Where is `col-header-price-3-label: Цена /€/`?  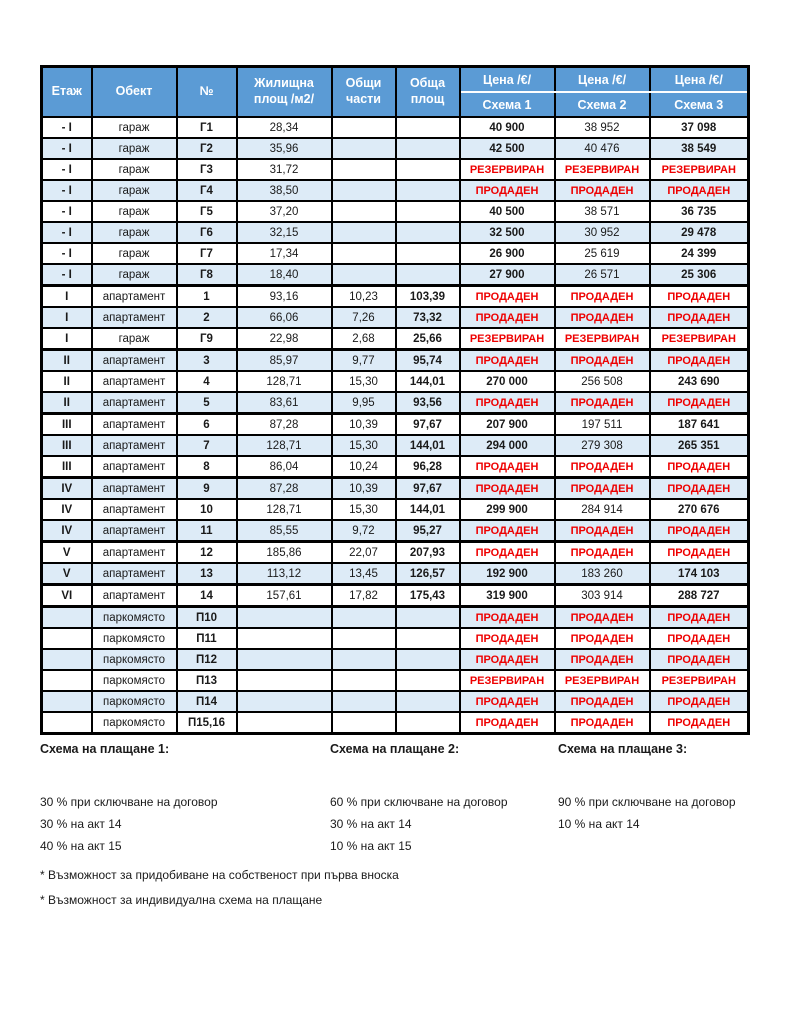 col-header-price-3-label: Цена /€/ is located at coordinates (698, 79).